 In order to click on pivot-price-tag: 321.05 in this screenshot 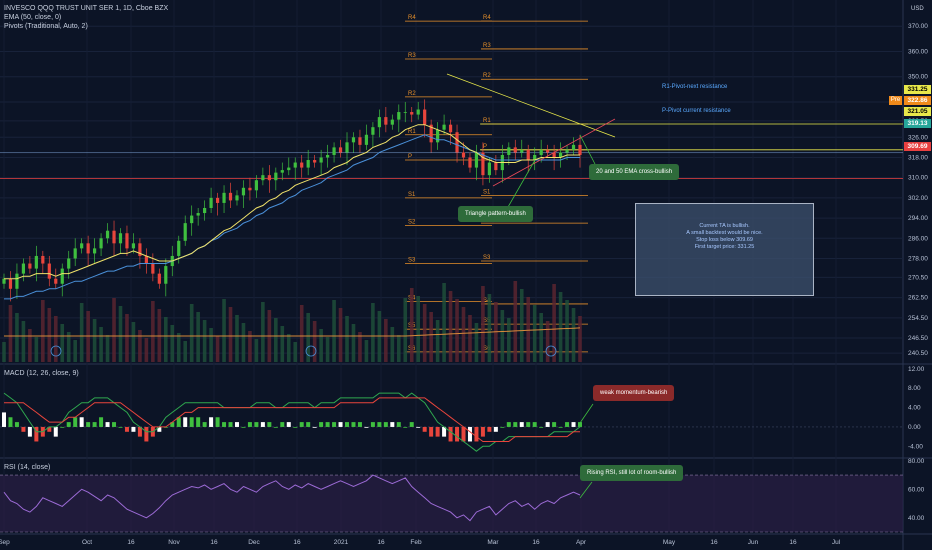, I will do `click(917, 111)`.